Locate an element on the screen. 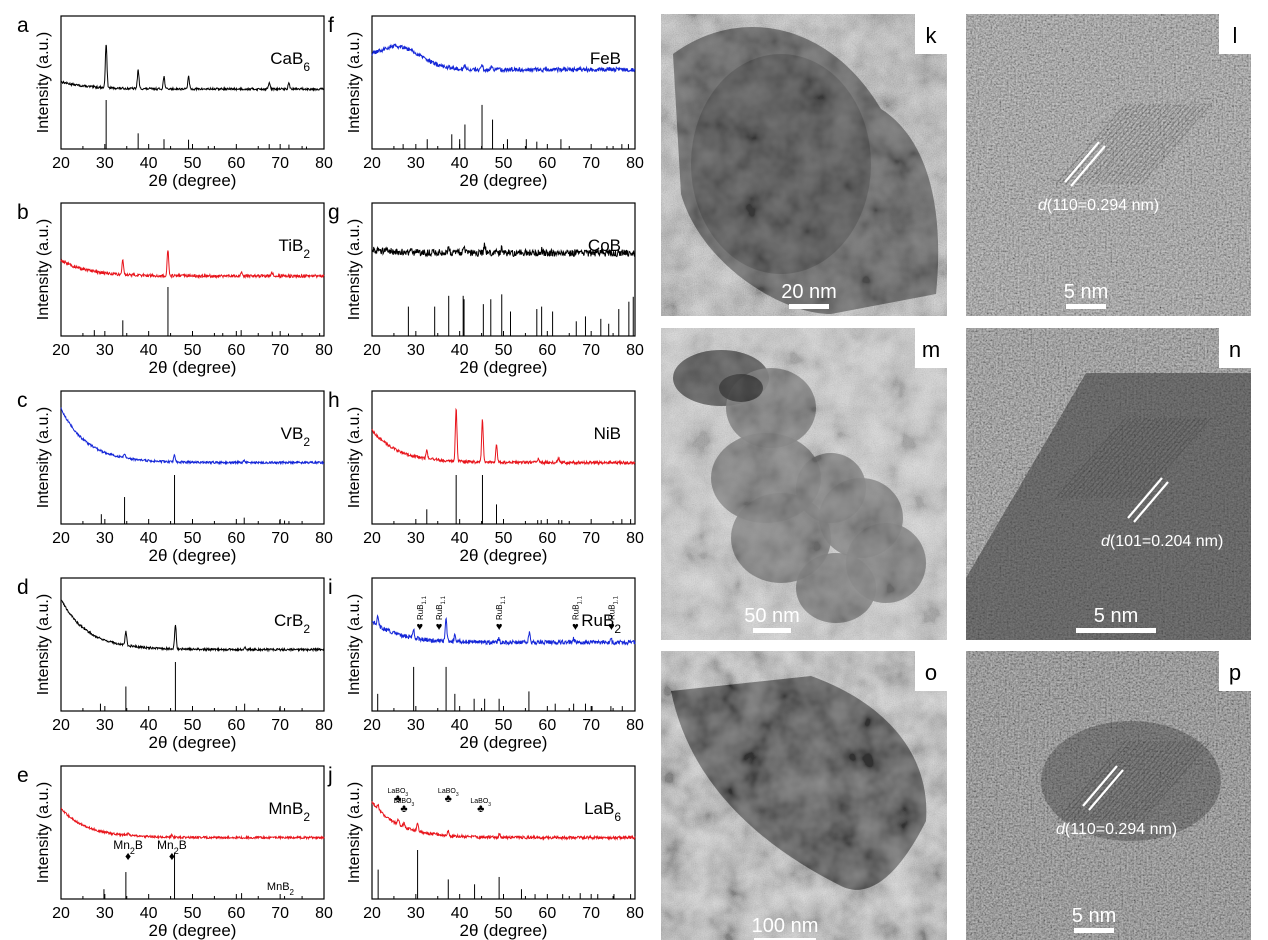 The height and width of the screenshot is (940, 1268). tem-panel-o: o 100 nm is located at coordinates (804, 795).